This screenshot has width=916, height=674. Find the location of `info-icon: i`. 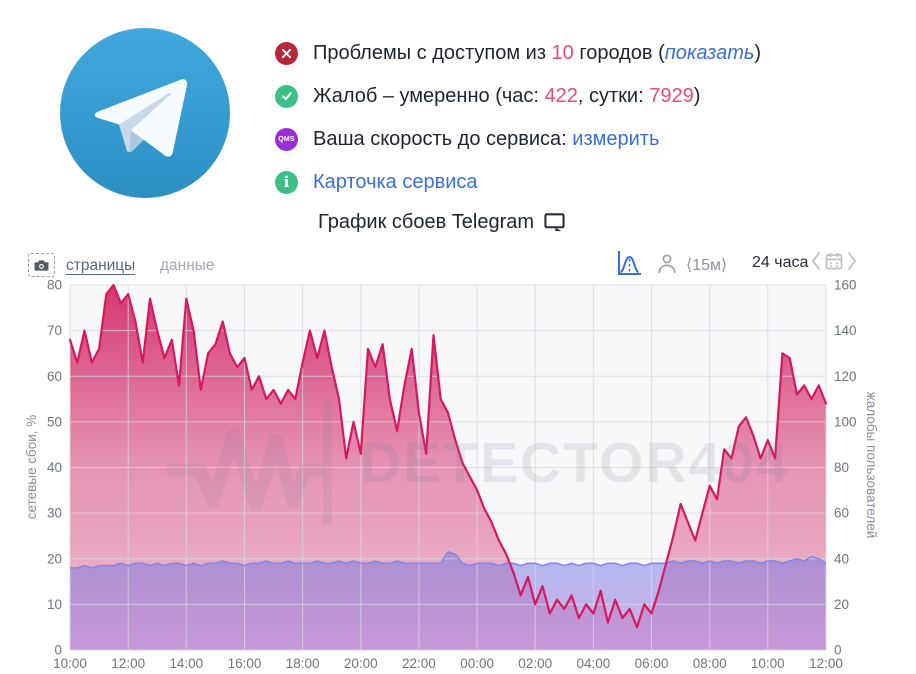

info-icon: i is located at coordinates (286, 182).